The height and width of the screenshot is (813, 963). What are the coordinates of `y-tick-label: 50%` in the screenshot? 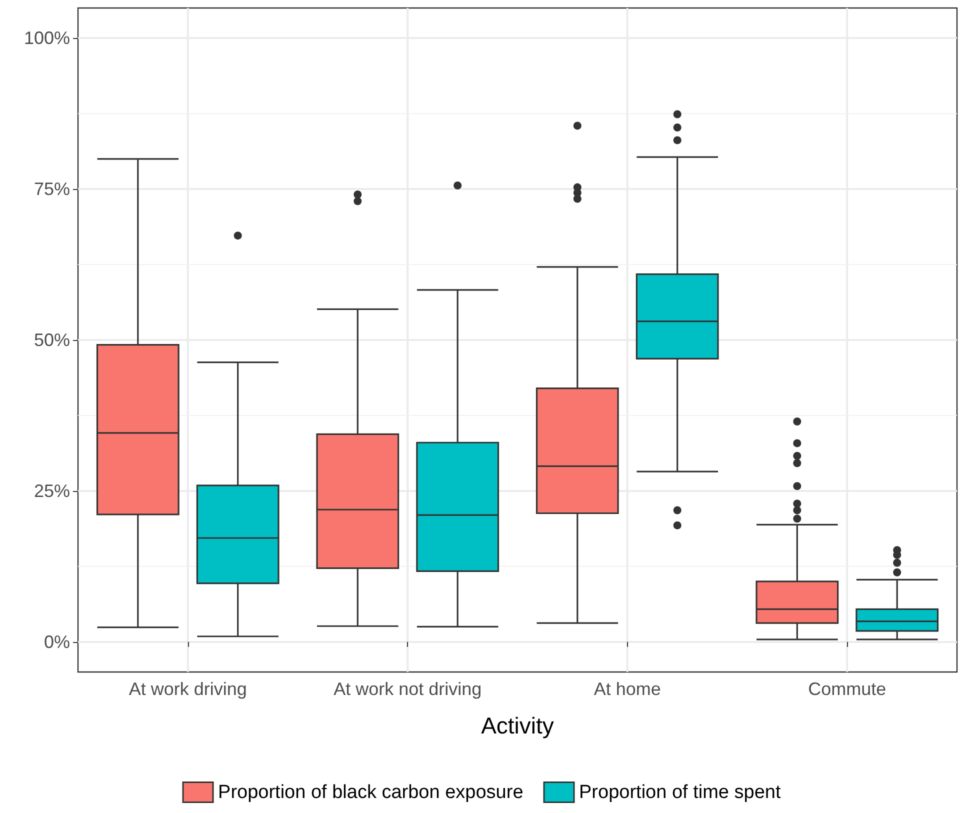 It's located at (52, 340).